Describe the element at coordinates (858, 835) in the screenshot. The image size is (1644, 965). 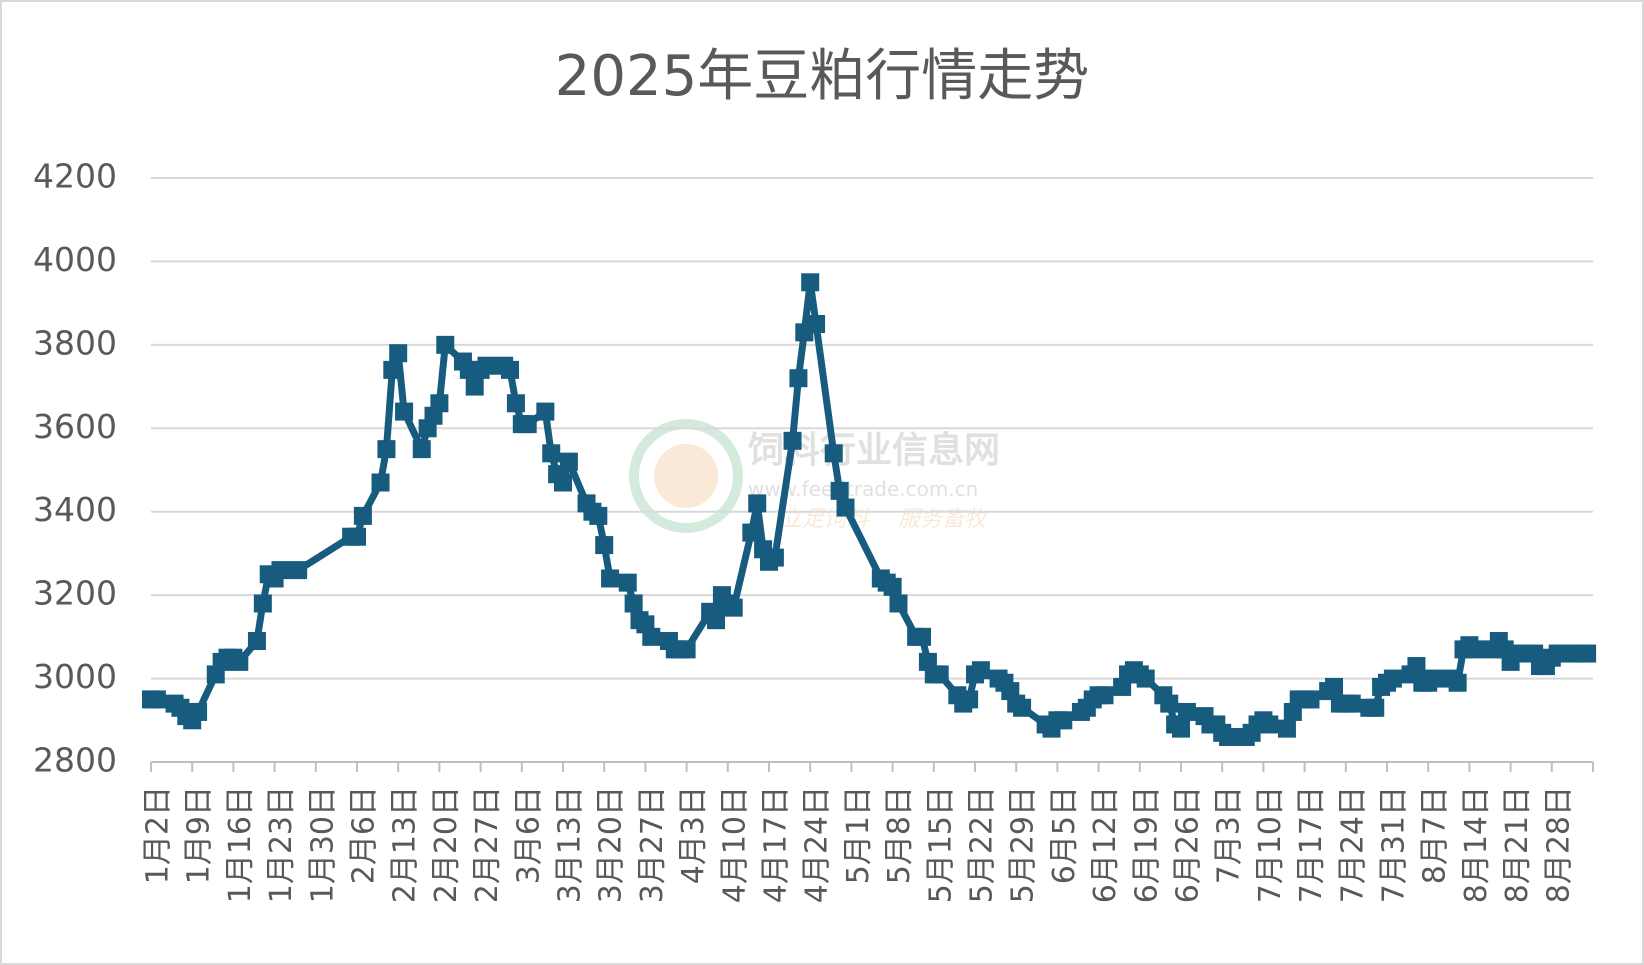
I see `x-tick-label: 5月1日` at that location.